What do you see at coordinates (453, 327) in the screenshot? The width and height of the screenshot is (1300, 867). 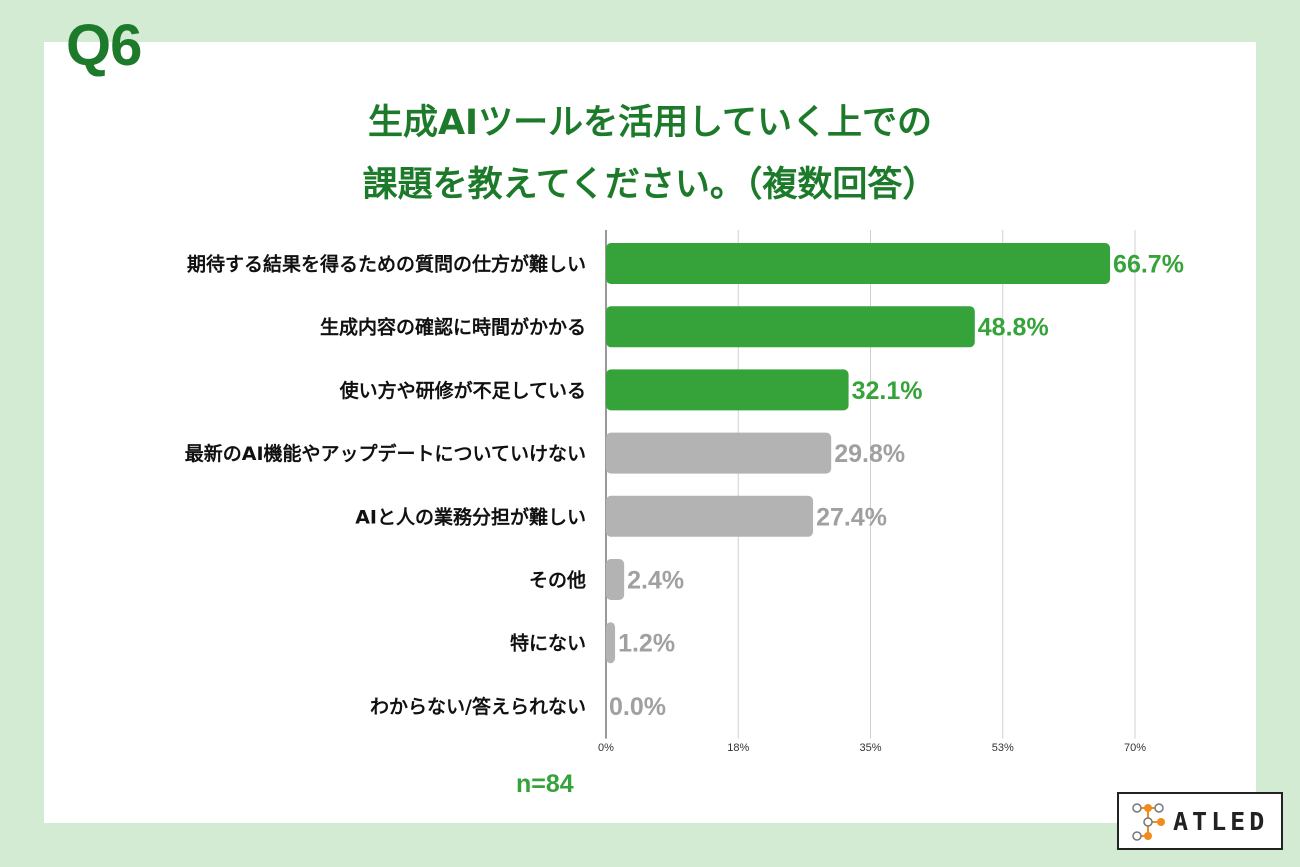 I see `category-label: 生成内容の確認に時間がかかる` at bounding box center [453, 327].